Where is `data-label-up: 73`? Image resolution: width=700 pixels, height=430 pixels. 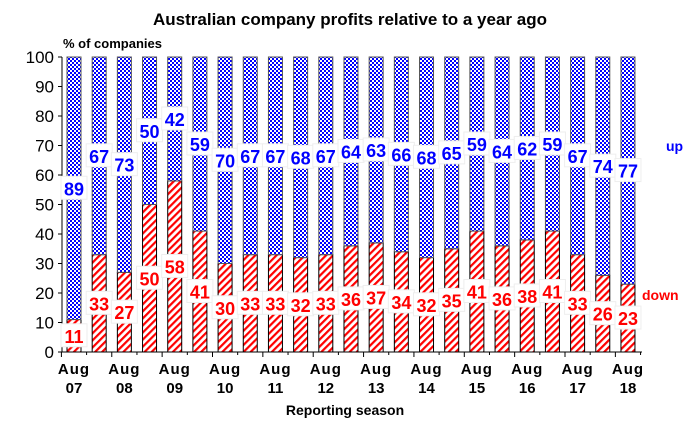
data-label-up: 73 is located at coordinates (124, 166).